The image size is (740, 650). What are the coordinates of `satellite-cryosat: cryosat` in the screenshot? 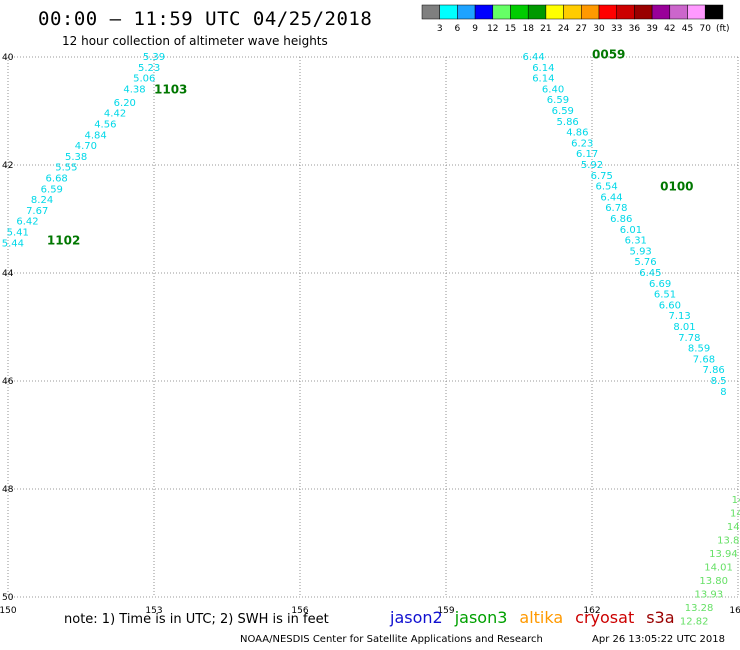 It's located at (605, 617).